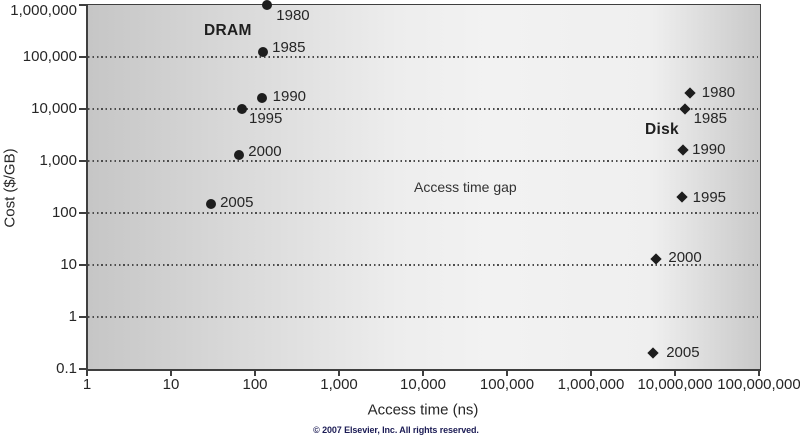 This screenshot has height=440, width=800. What do you see at coordinates (54, 108) in the screenshot?
I see `y-tick-label: 10,000` at bounding box center [54, 108].